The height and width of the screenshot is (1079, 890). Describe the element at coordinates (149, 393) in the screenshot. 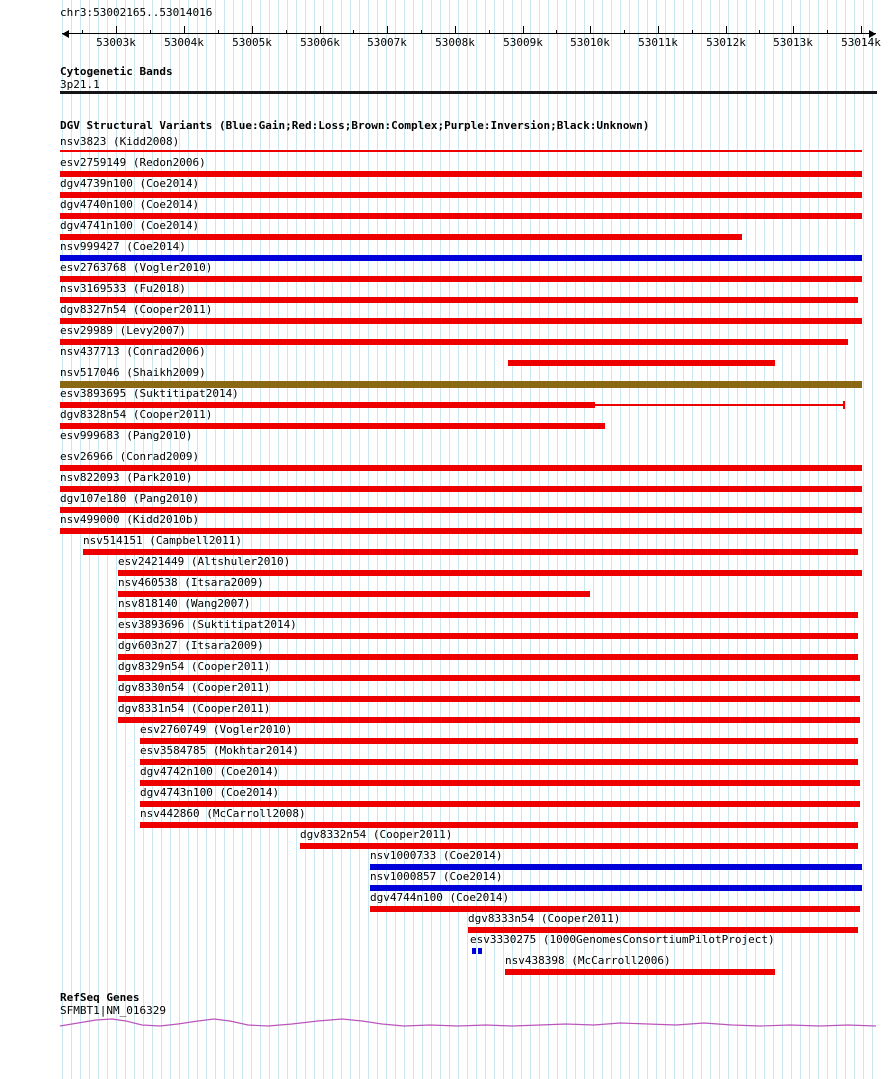

I see `variant-label: esv3893695 (Suktitipat2014)` at that location.